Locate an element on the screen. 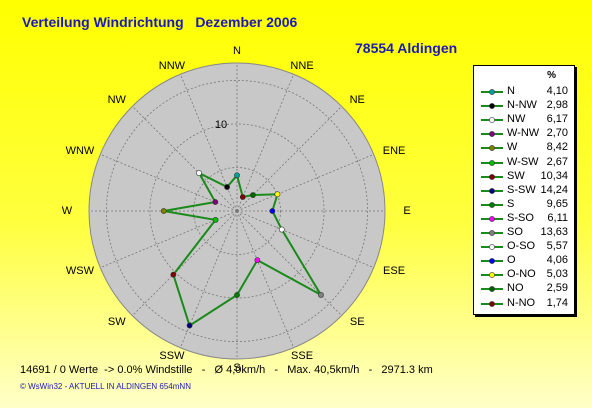 This screenshot has height=408, width=592. compass-label-wnw: WNW is located at coordinates (80, 150).